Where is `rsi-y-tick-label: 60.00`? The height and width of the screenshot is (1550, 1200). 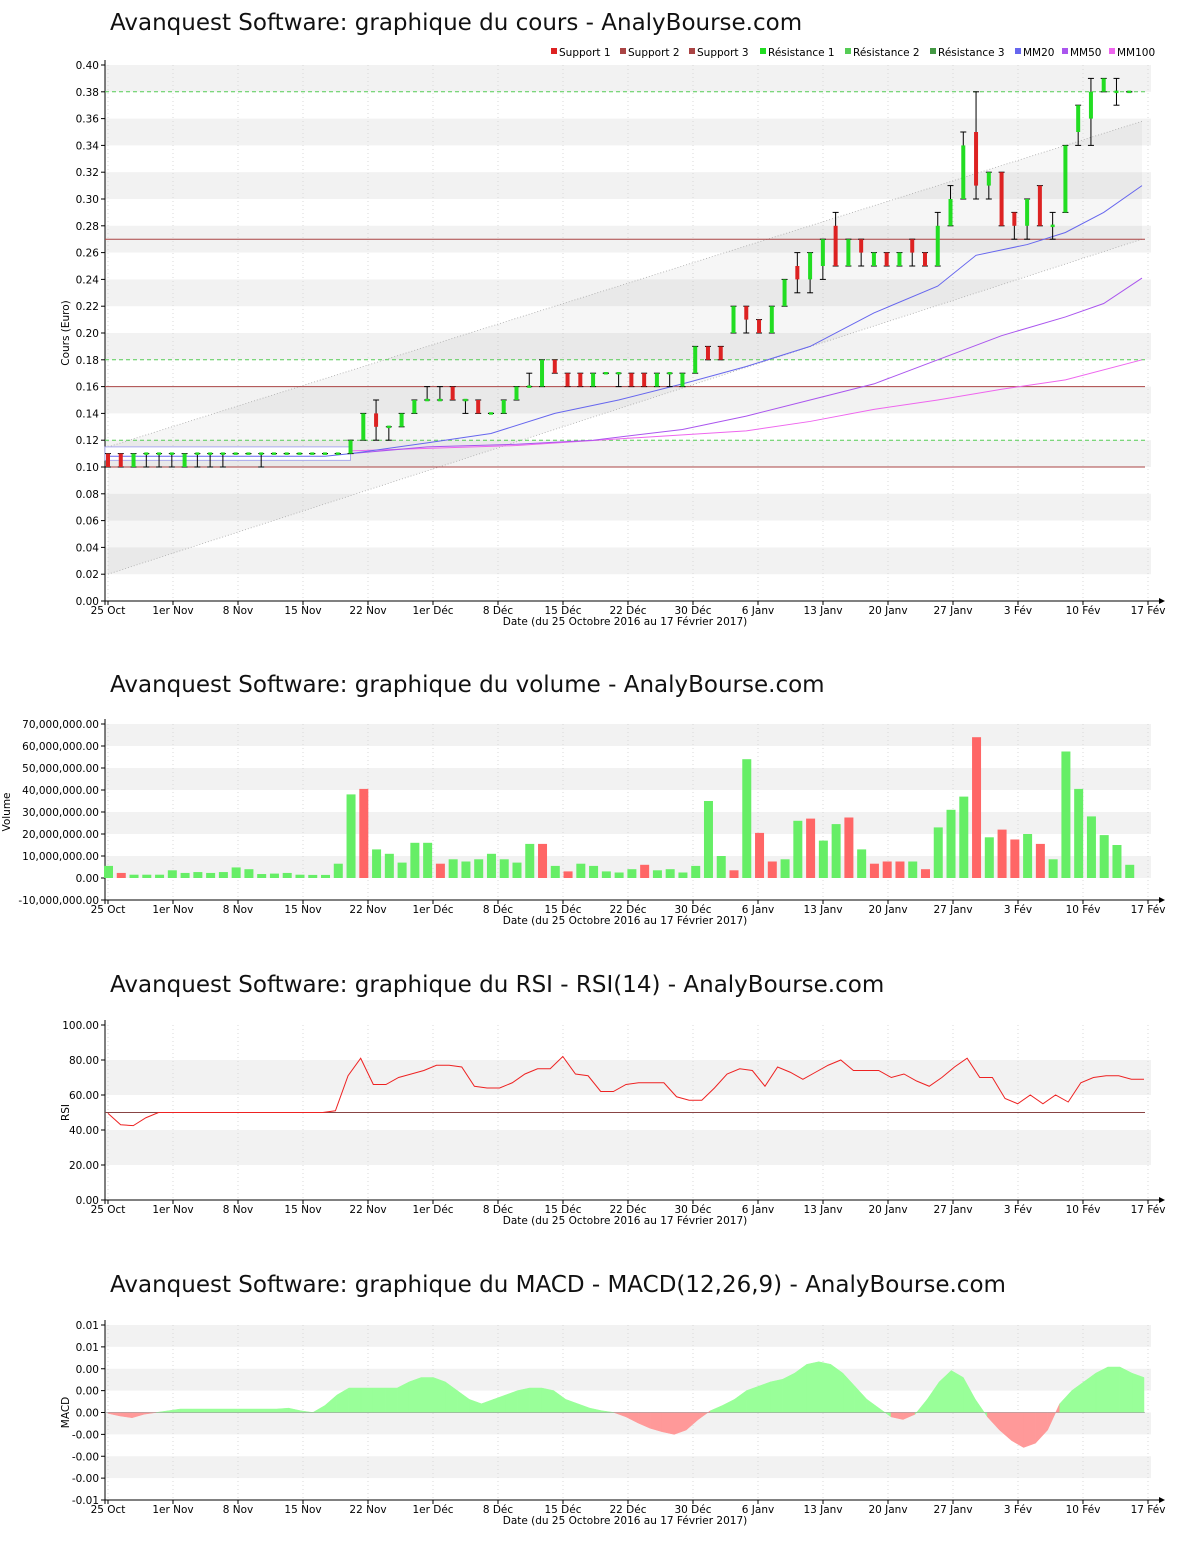 rsi-y-tick-label: 60.00 is located at coordinates (84, 1096).